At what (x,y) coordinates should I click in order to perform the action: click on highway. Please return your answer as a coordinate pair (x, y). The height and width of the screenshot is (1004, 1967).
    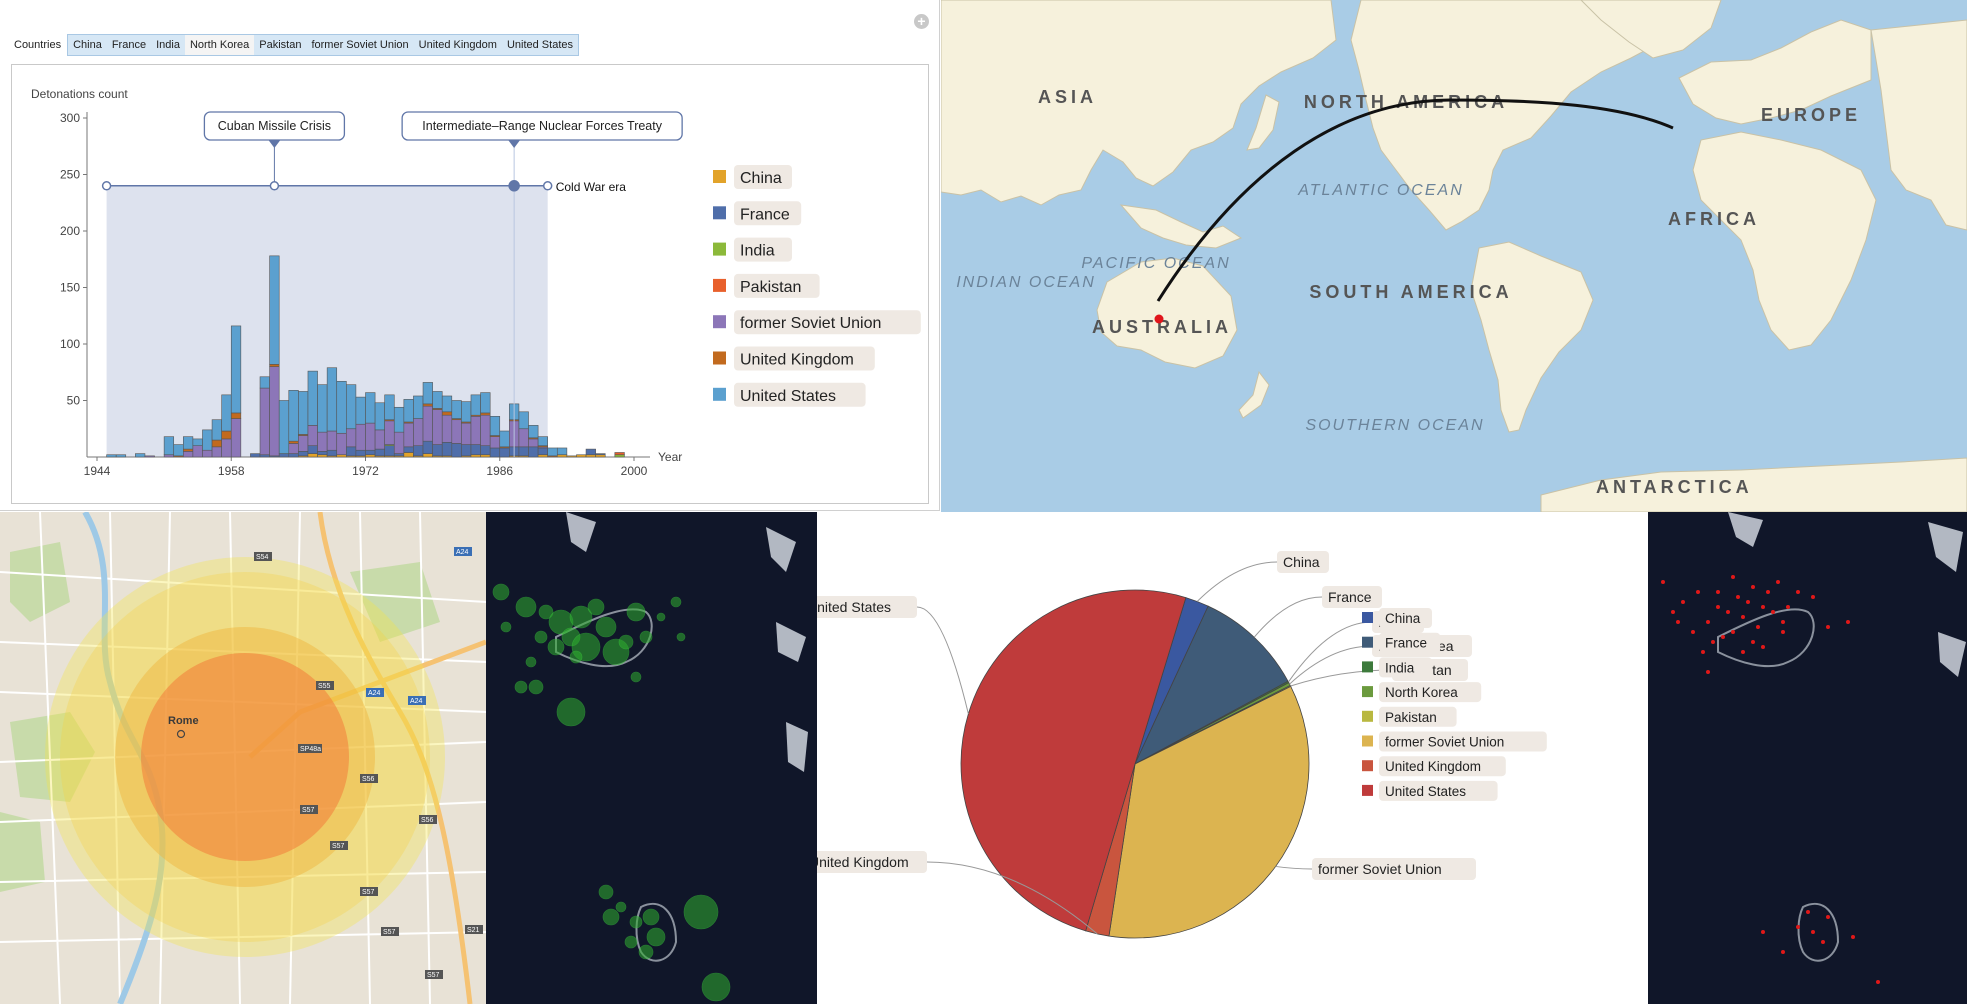
    Looking at the image, I should click on (395, 758).